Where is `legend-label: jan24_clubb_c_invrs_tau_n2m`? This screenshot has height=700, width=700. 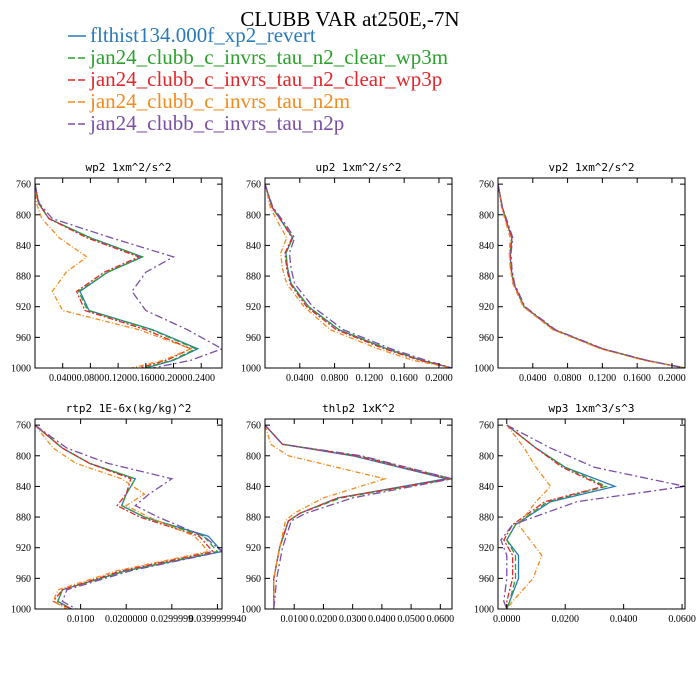
legend-label: jan24_clubb_c_invrs_tau_n2m is located at coordinates (219, 101).